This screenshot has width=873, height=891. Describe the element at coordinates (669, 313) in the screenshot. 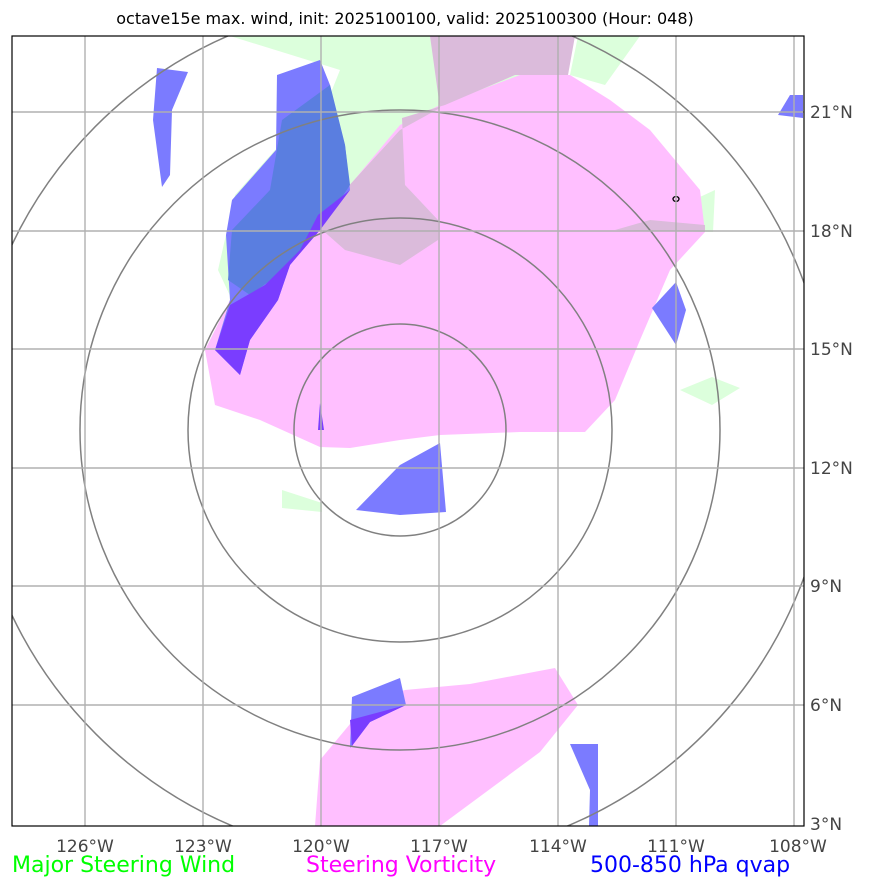

I see `qvap-area-east` at that location.